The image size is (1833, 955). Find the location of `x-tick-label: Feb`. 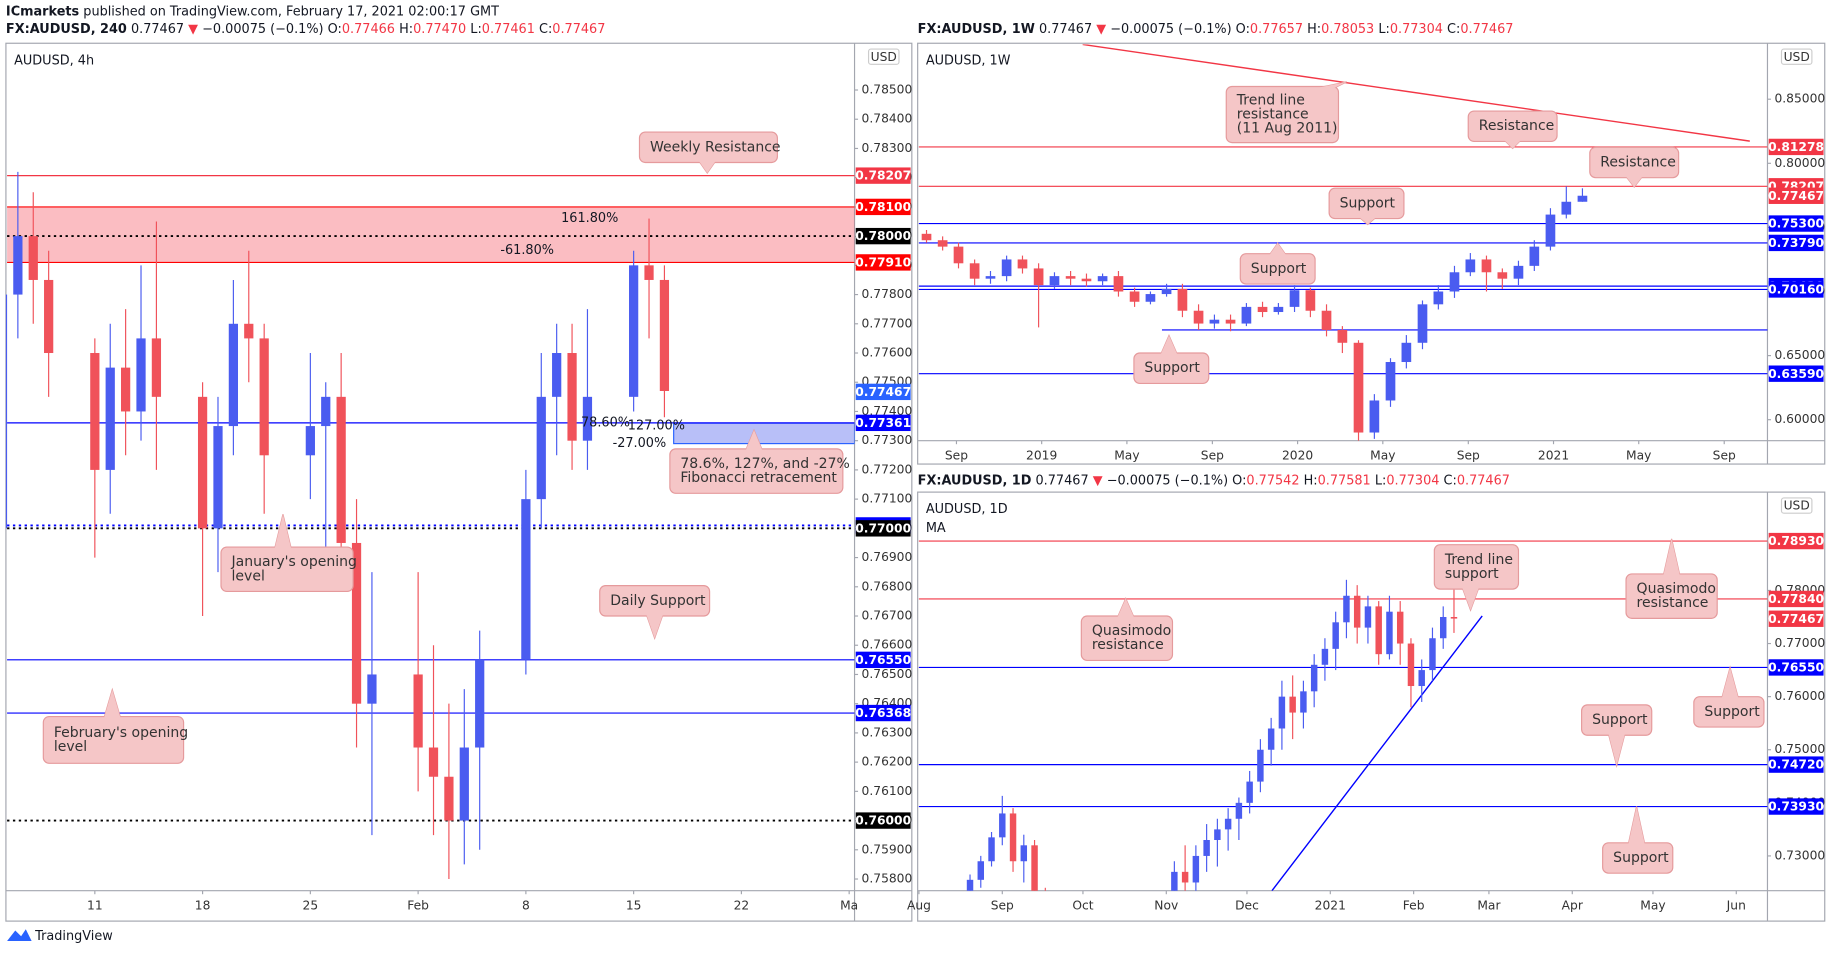

x-tick-label: Feb is located at coordinates (1414, 905).